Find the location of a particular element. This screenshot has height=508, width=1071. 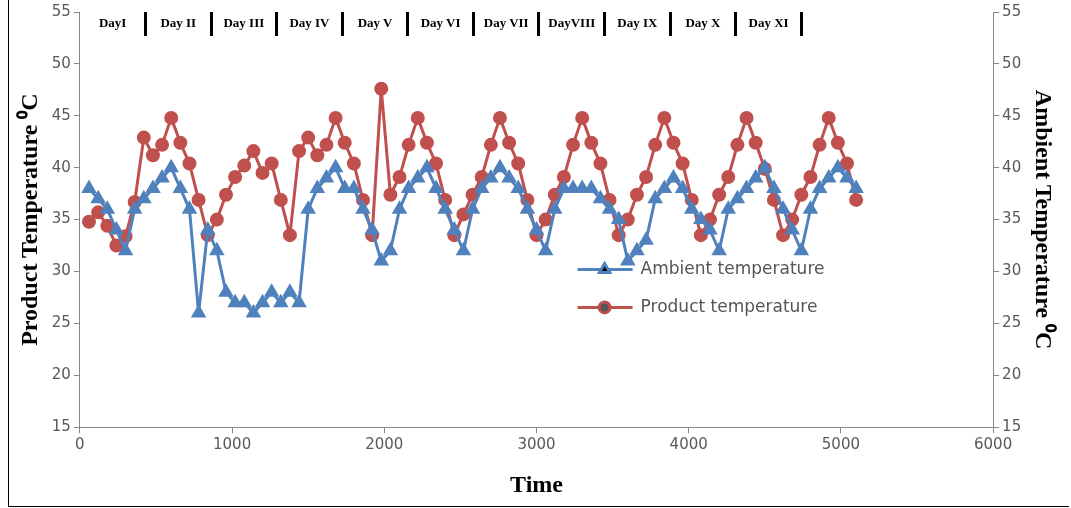

annotation: Day V is located at coordinates (375, 23).